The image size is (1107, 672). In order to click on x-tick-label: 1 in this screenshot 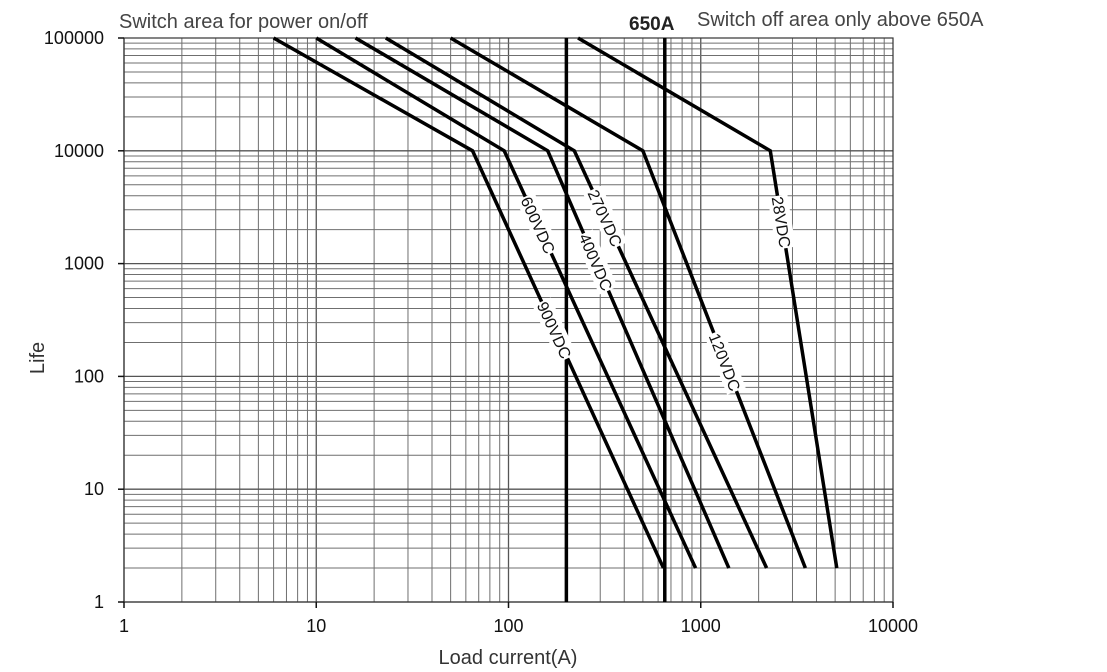, I will do `click(124, 626)`.